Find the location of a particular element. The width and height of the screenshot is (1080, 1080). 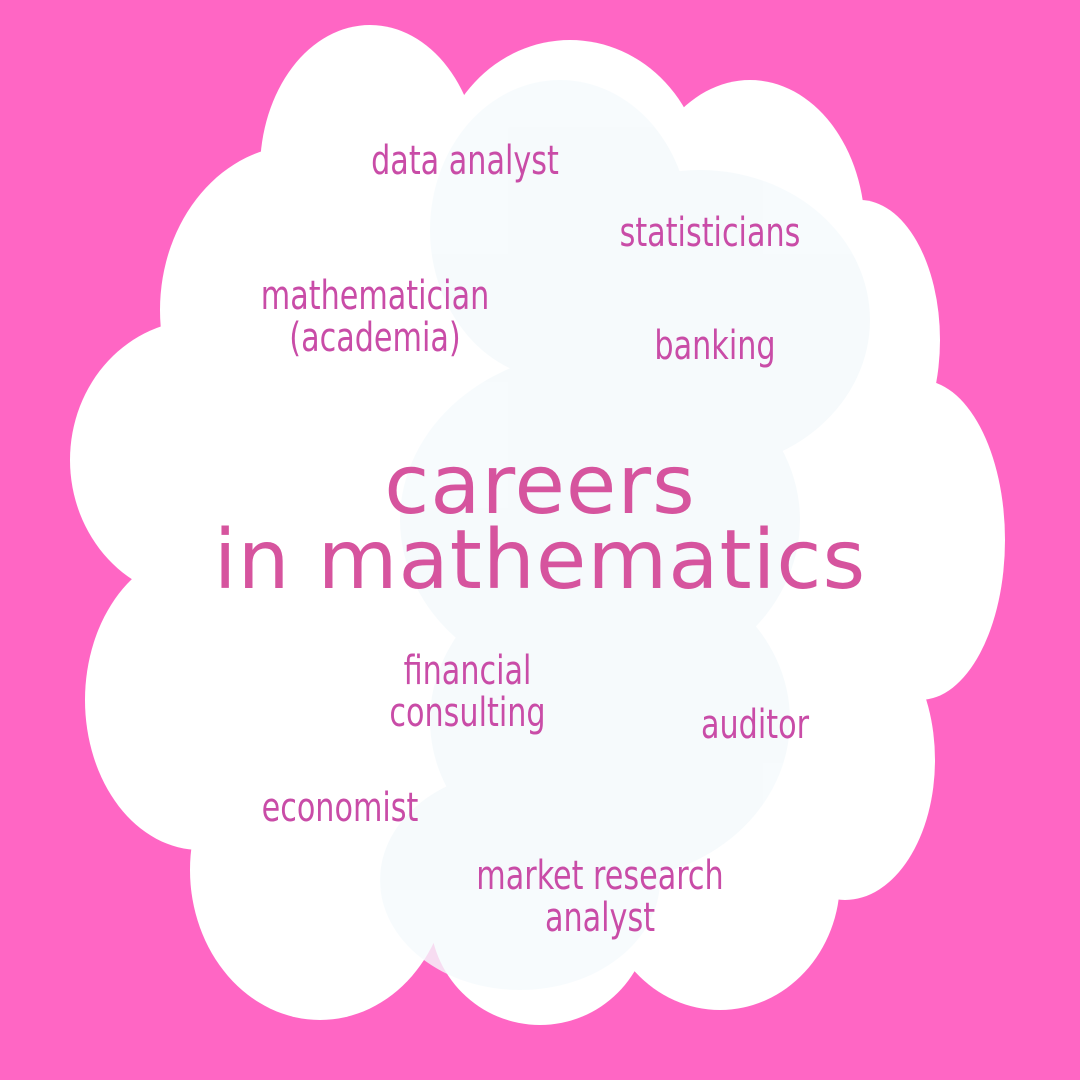

career-economist: economist is located at coordinates (340, 808).